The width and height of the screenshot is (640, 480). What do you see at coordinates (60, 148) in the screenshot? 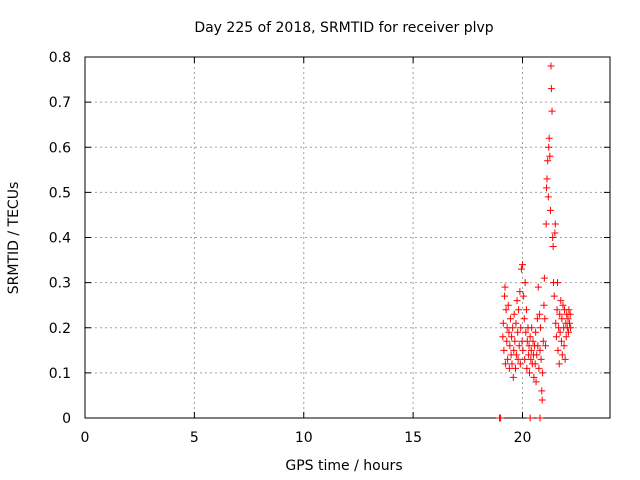
I see `y-tick-label: 0.6` at bounding box center [60, 148].